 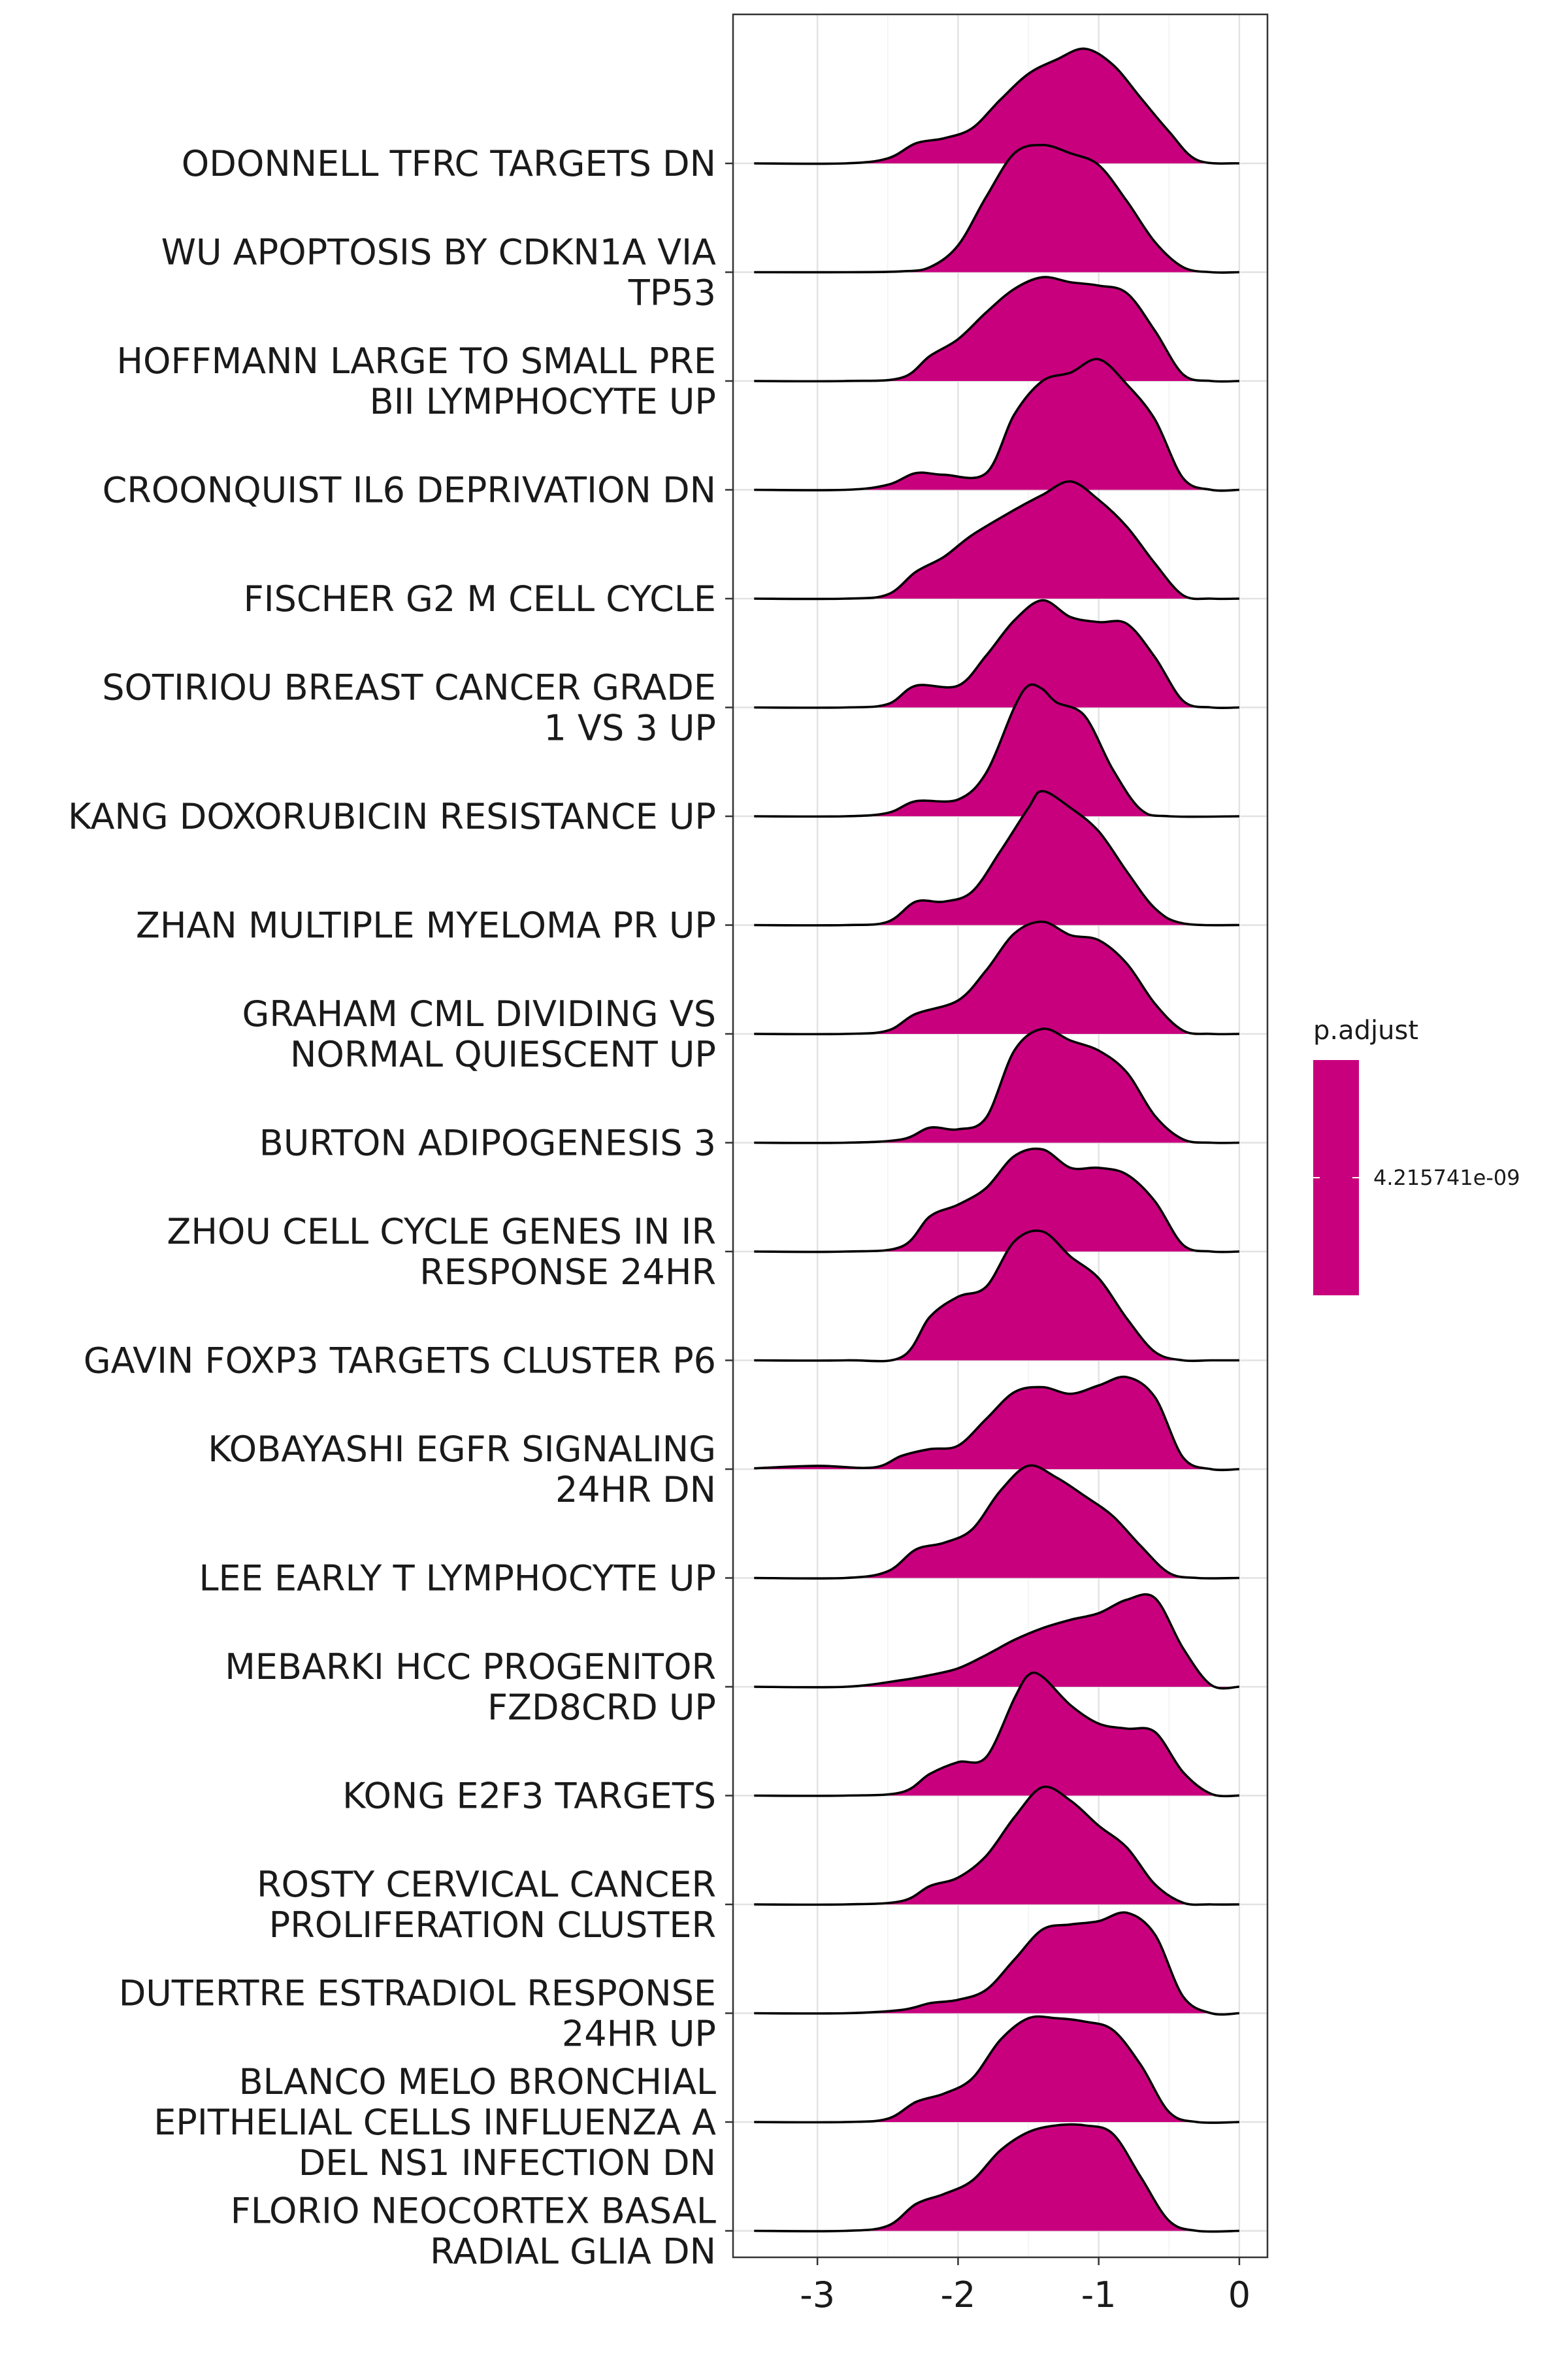 I want to click on y-tick-label: ZHOU CELL CYCLE GENES IN IR RESPONSE 24HR, so click(x=441, y=1252).